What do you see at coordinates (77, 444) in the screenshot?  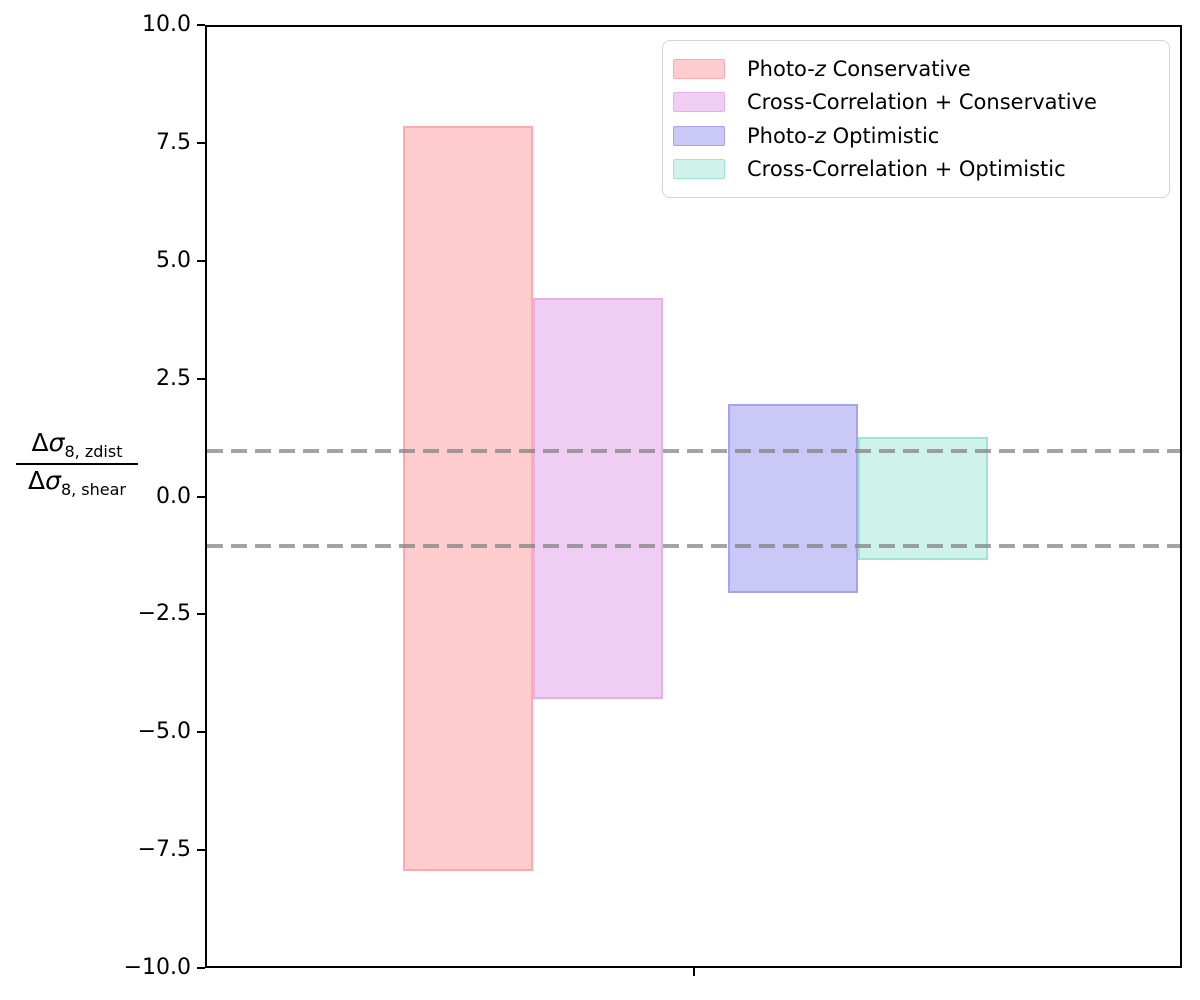 I see `y-axis-label-numerator: Δσ8, zdist` at bounding box center [77, 444].